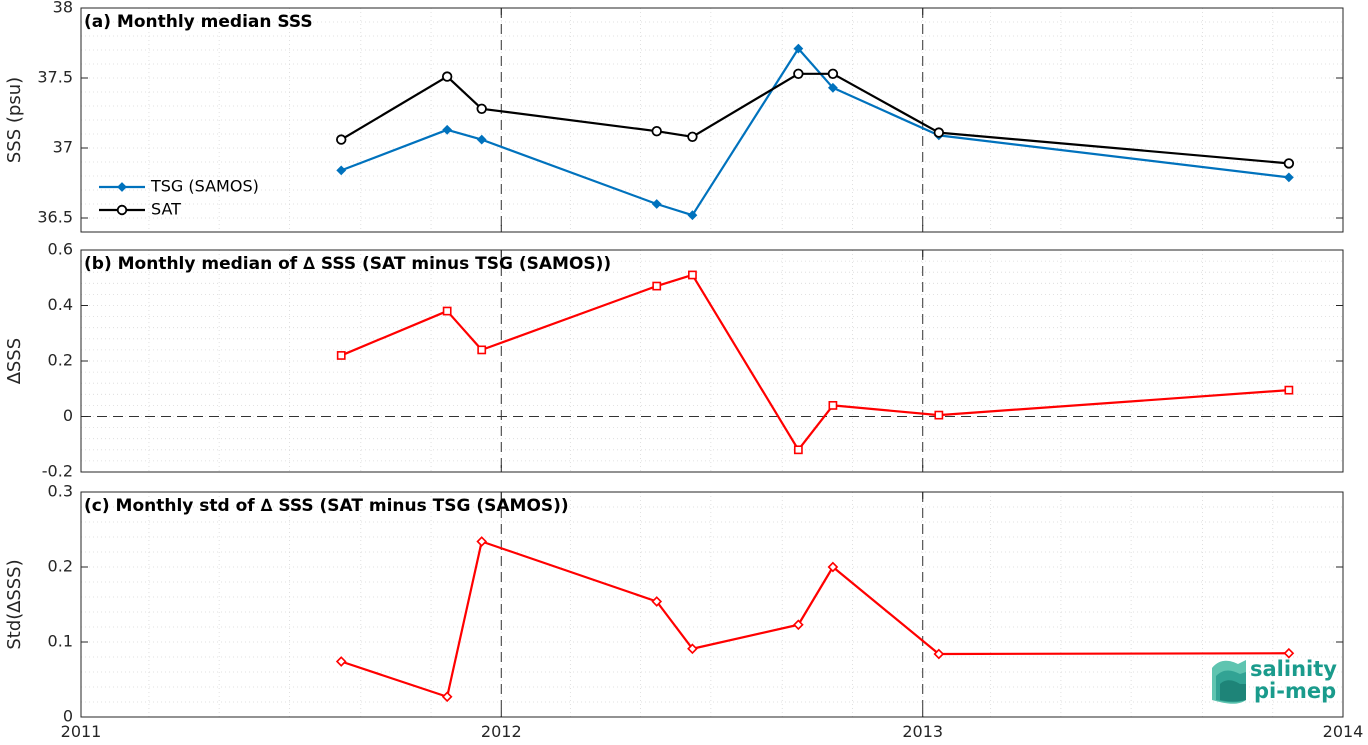  I want to click on y-tick-label: 0.3, so click(60, 491).